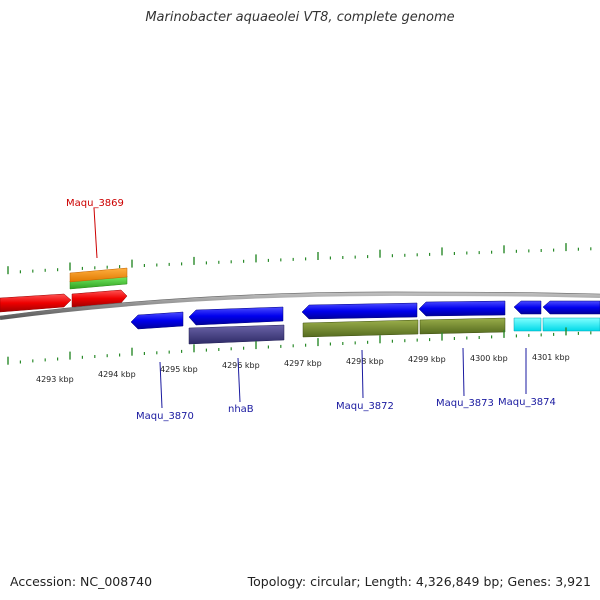 The image size is (600, 600). I want to click on feature-nhab-gene, so click(236, 334).